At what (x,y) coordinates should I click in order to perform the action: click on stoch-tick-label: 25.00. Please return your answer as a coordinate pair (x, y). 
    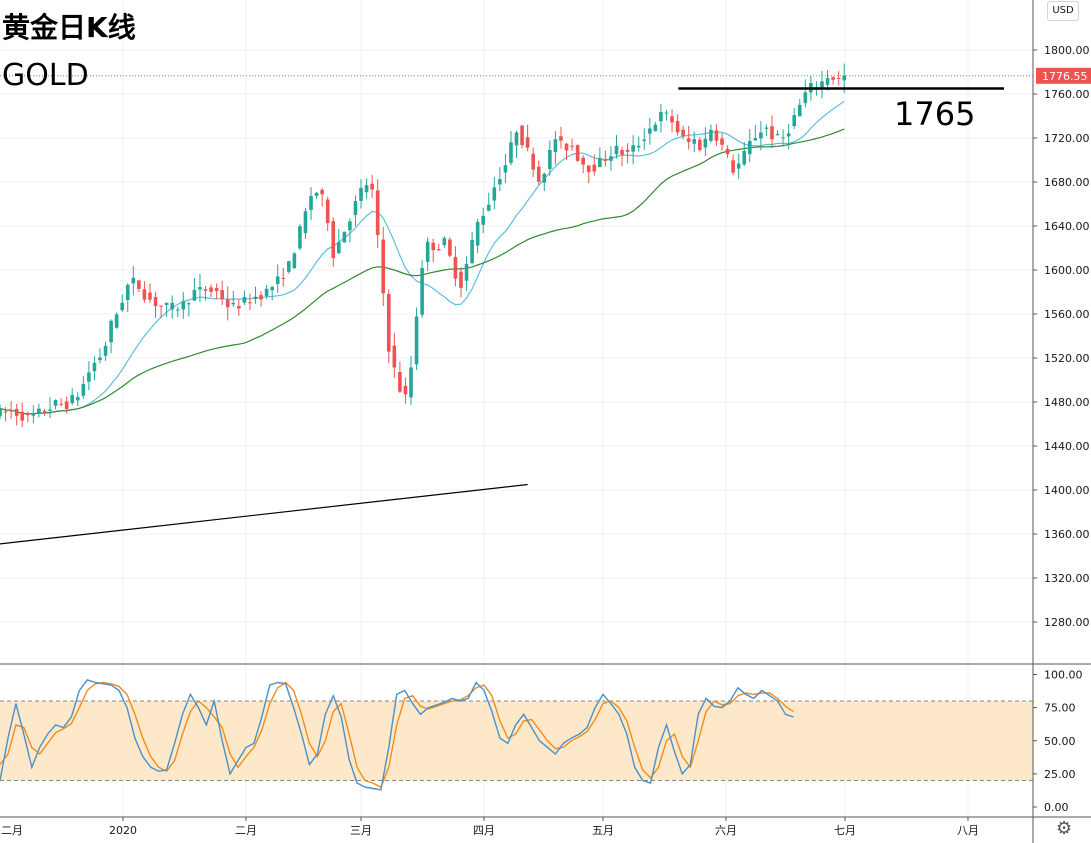
    Looking at the image, I should click on (1060, 774).